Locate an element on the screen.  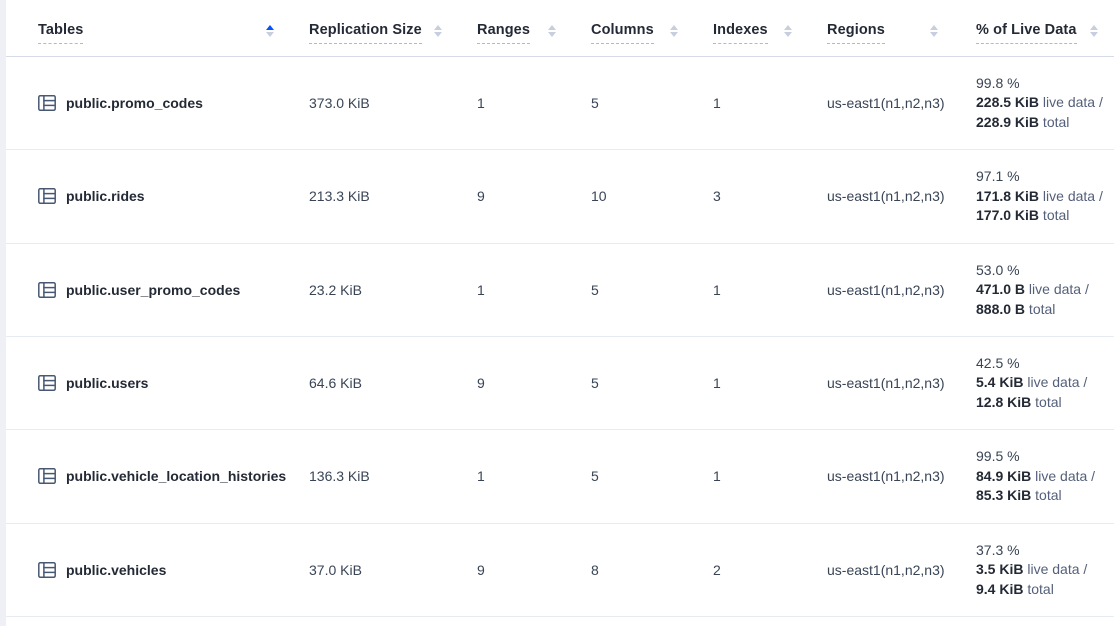
live-data-cell: 53.0 % 471.0 B live data / 888.0 B total is located at coordinates (1034, 290).